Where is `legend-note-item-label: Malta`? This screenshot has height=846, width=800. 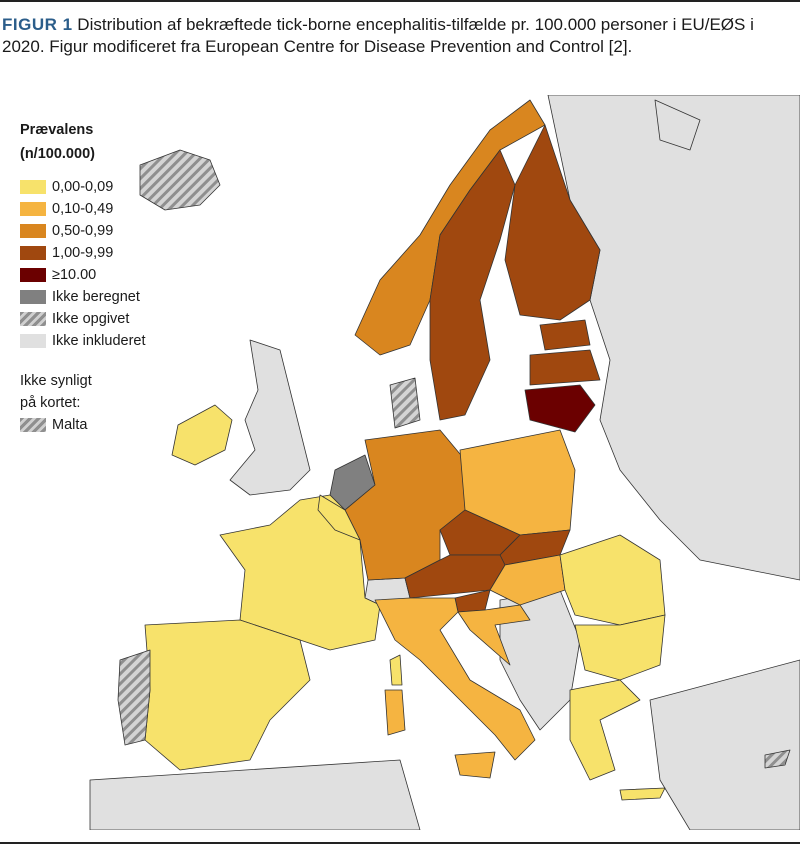
legend-note-item-label: Malta is located at coordinates (70, 425).